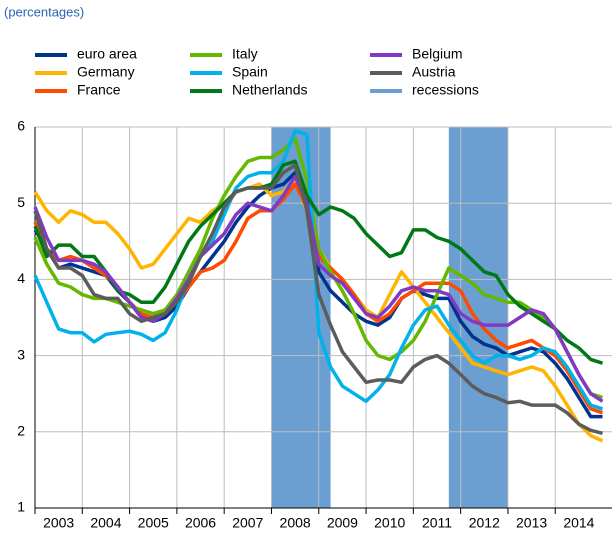 This screenshot has height=541, width=612. I want to click on x-tick-label: 2004, so click(105, 523).